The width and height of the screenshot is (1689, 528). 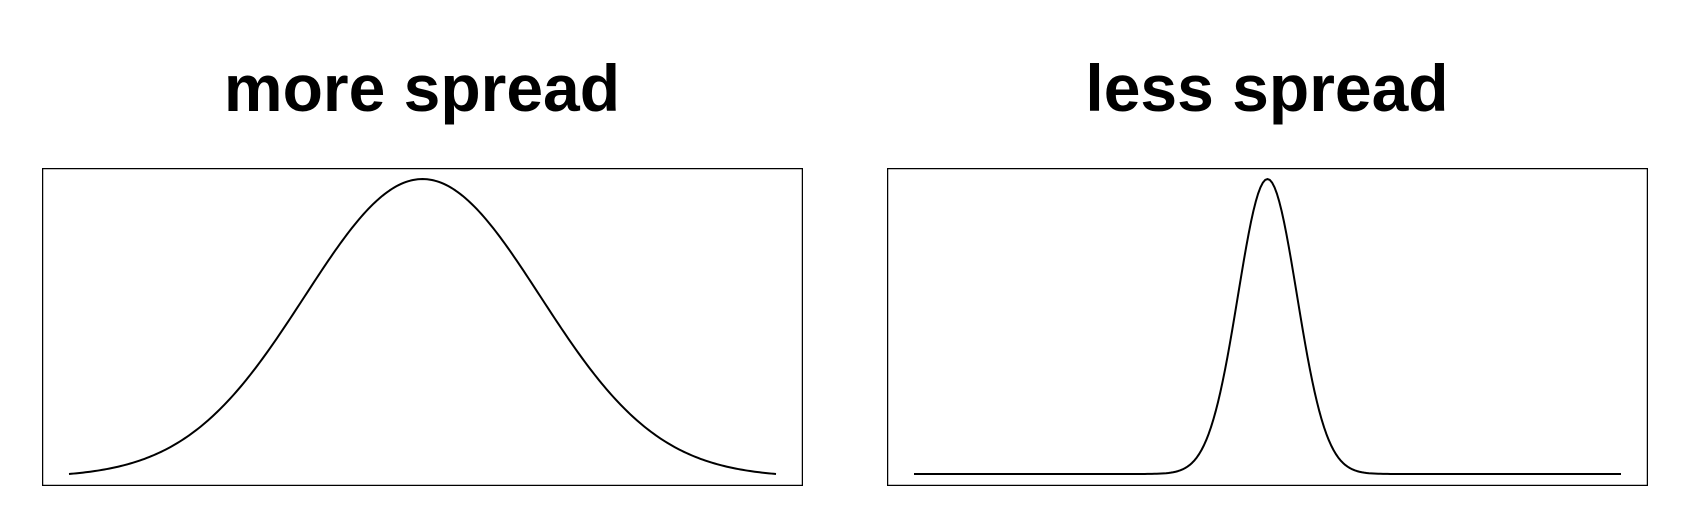 I want to click on chart-title: less spread, so click(x=1267, y=88).